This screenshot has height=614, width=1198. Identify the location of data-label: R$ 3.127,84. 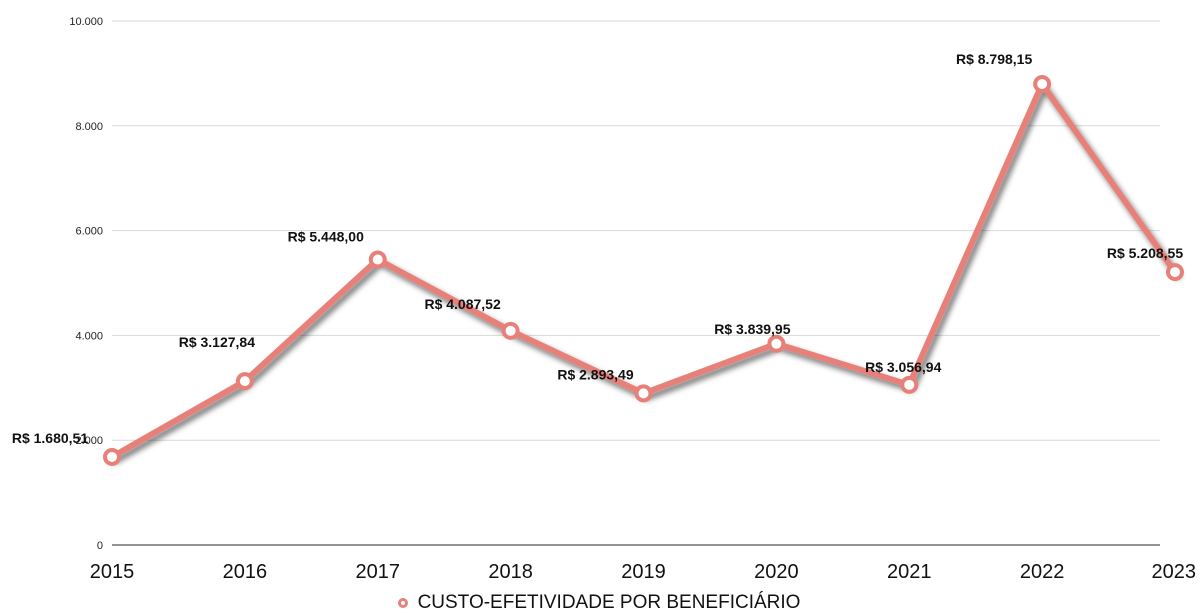
(217, 342).